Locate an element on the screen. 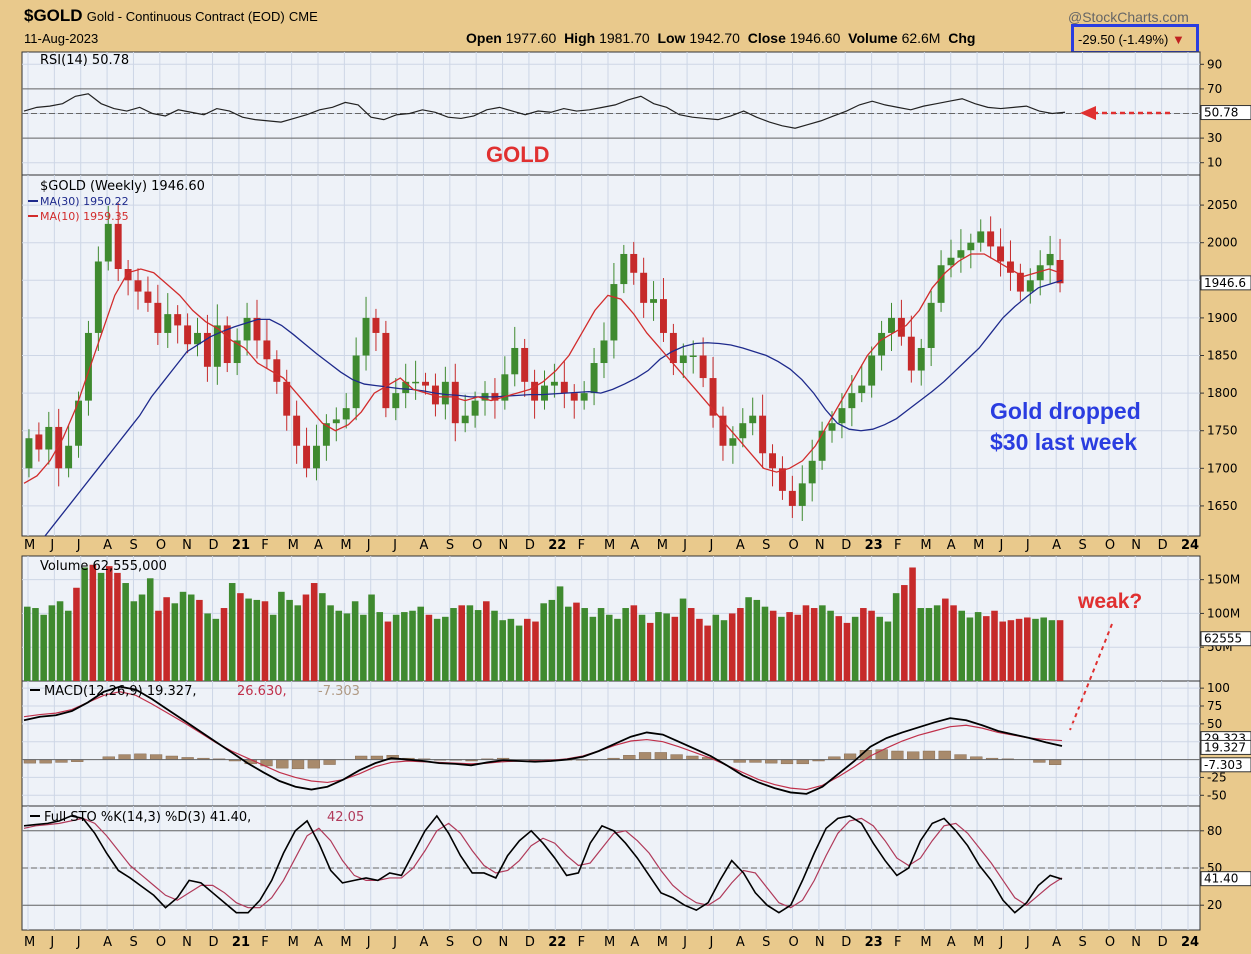  symbol: $GOLD is located at coordinates (53, 15).